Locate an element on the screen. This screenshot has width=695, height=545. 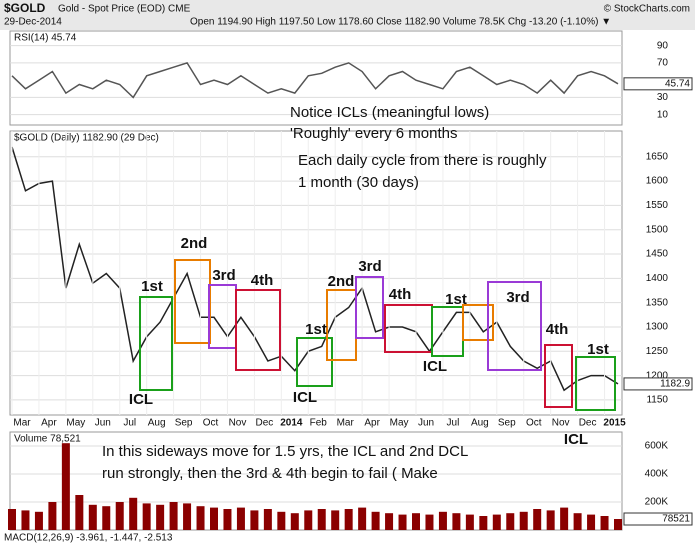
x-tick-label: 2015 is located at coordinates (614, 423).